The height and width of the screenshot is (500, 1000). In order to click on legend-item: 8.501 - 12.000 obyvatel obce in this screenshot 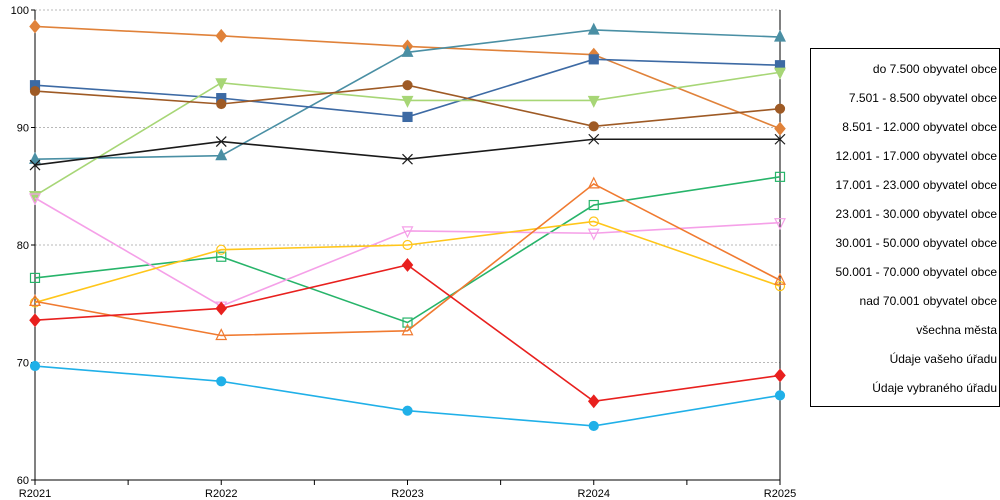, I will do `click(919, 127)`.